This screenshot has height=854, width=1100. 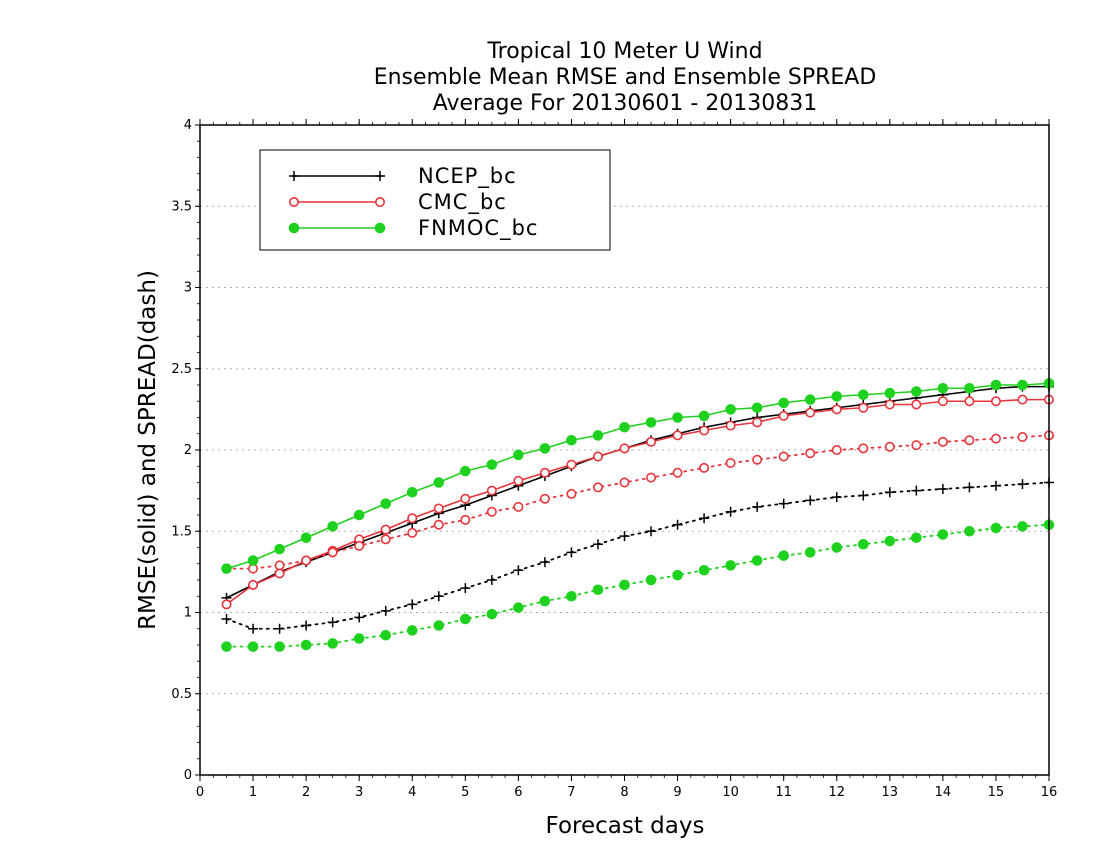 I want to click on legend-item-ncep-bc-label: NCEP_bc, so click(x=467, y=176).